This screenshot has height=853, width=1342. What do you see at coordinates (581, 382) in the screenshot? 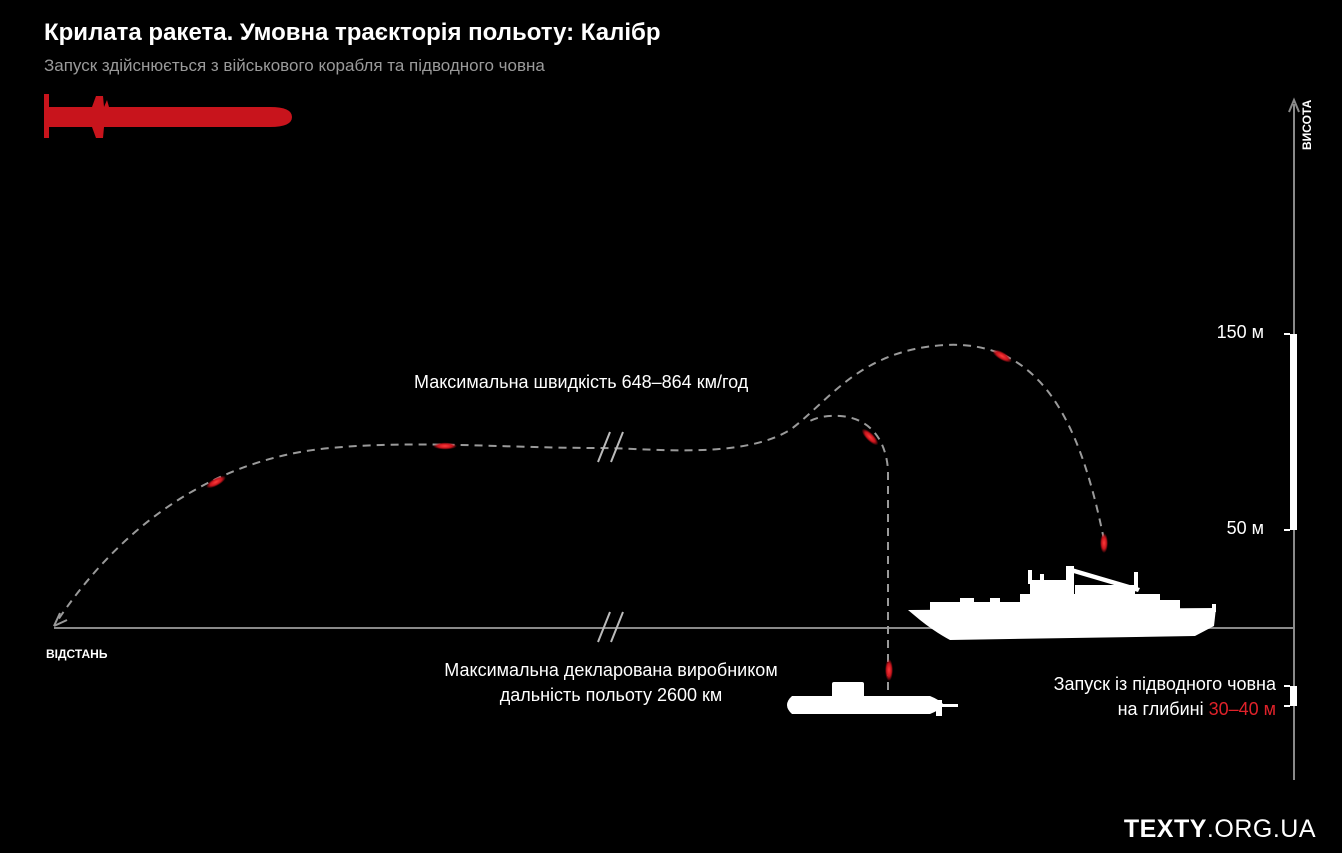
I see `max-speed-label: Максимальна швидкість 648–864 км/год` at bounding box center [581, 382].